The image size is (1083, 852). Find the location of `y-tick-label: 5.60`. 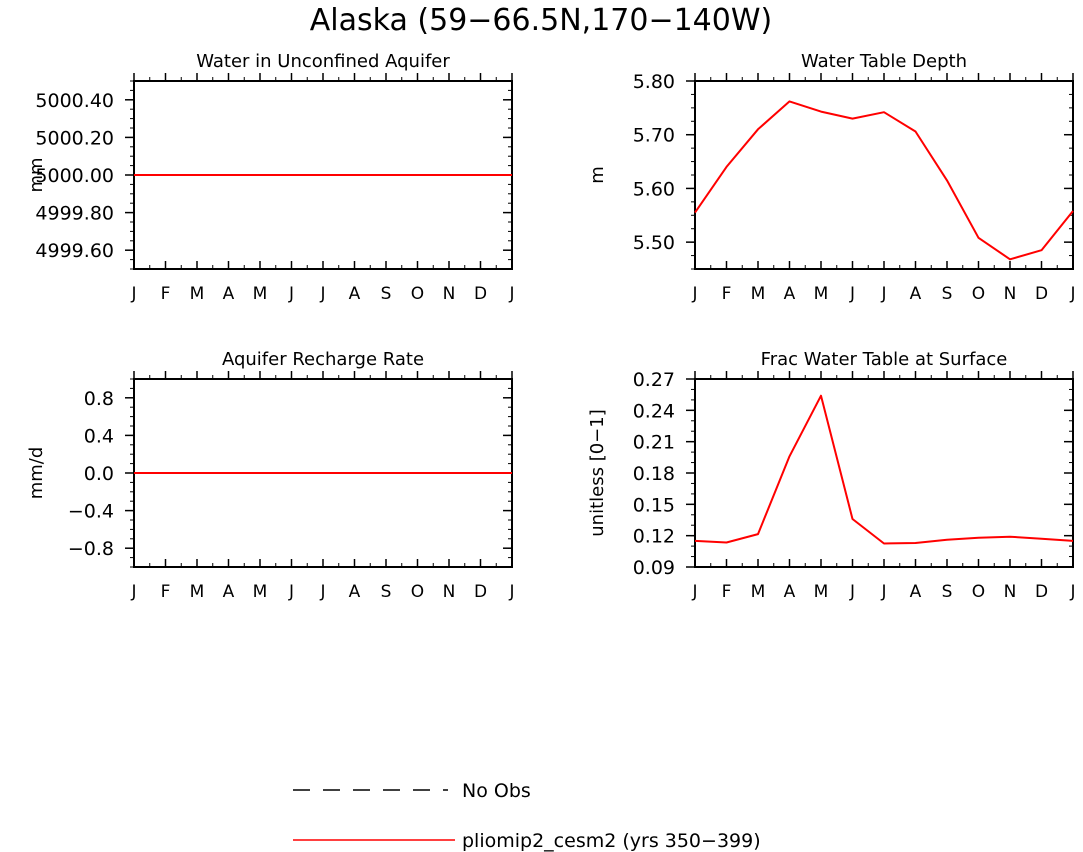

y-tick-label: 5.60 is located at coordinates (654, 189).